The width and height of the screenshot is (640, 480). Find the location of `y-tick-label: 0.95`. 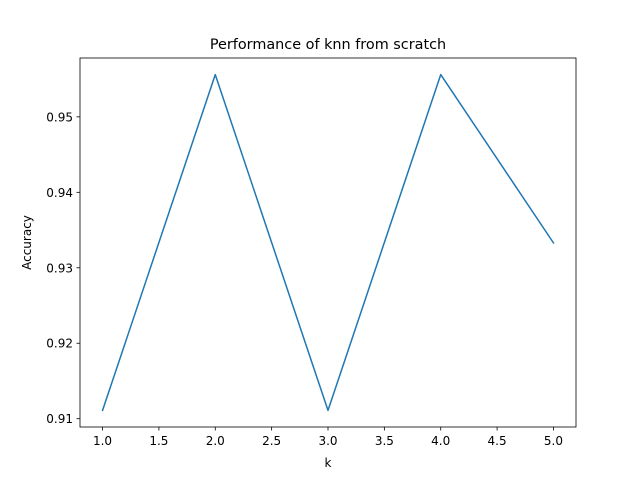

y-tick-label: 0.95 is located at coordinates (59, 117).